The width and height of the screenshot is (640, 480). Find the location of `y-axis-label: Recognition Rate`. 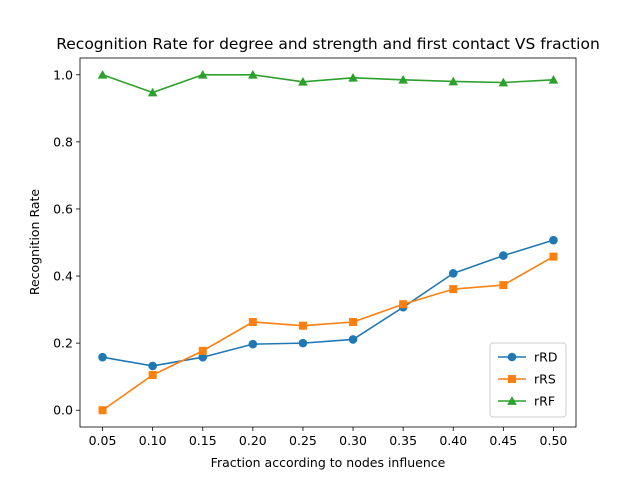

y-axis-label: Recognition Rate is located at coordinates (34, 242).